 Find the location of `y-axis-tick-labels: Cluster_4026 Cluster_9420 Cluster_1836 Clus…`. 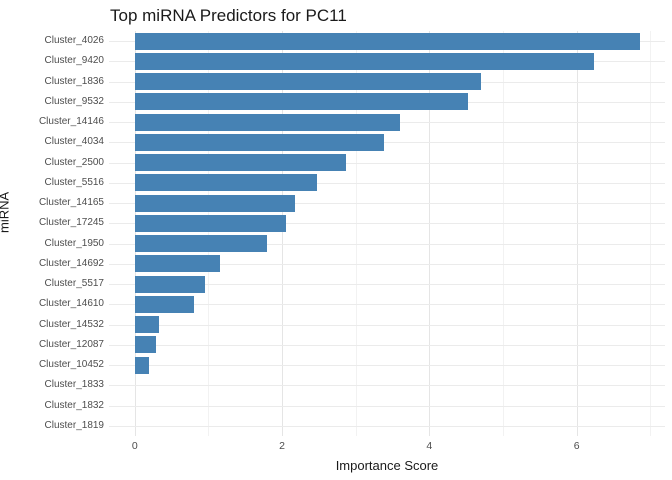

y-axis-tick-labels: Cluster_4026 Cluster_9420 Cluster_1836 Clus… is located at coordinates (52, 233).